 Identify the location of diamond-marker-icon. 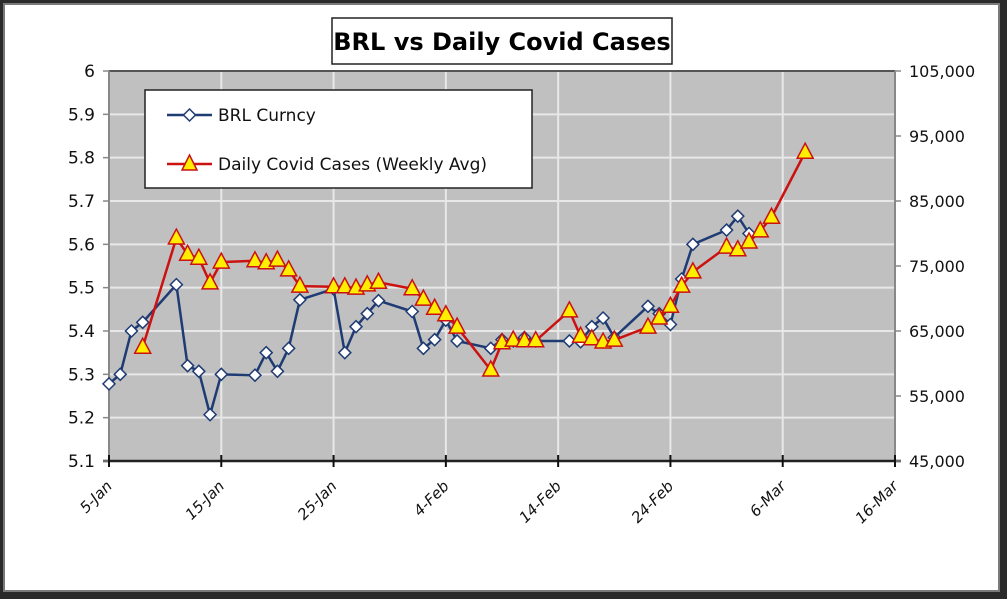
(189, 115).